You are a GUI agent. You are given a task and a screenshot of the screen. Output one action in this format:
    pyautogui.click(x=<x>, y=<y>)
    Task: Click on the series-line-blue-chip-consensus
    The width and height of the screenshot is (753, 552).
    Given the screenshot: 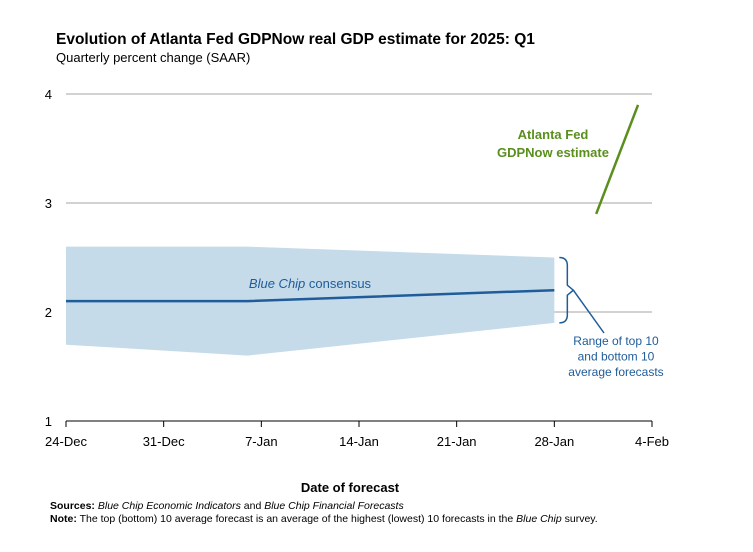 What is the action you would take?
    pyautogui.click(x=310, y=295)
    